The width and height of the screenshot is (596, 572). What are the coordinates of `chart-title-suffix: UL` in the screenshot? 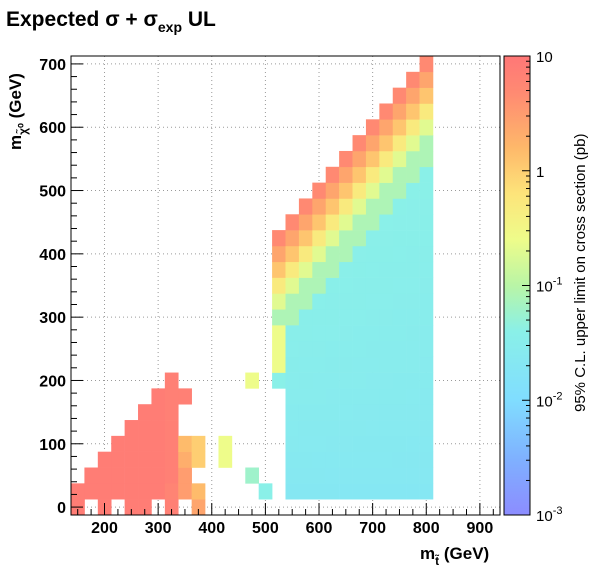 It's located at (199, 19).